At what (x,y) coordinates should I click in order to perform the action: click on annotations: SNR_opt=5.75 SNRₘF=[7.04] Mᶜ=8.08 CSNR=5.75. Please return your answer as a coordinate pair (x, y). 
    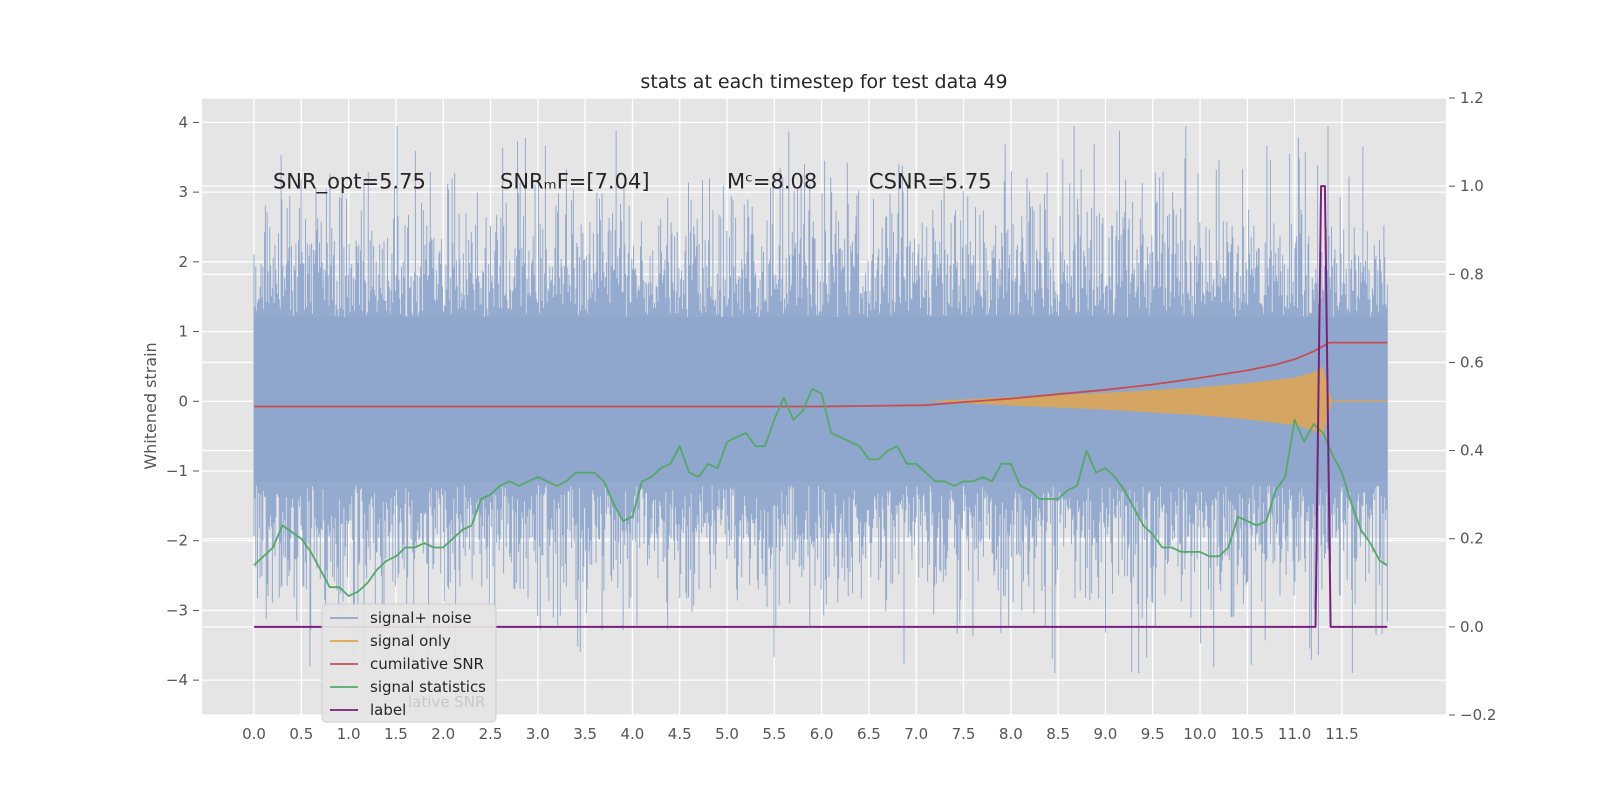
    Looking at the image, I should click on (632, 182).